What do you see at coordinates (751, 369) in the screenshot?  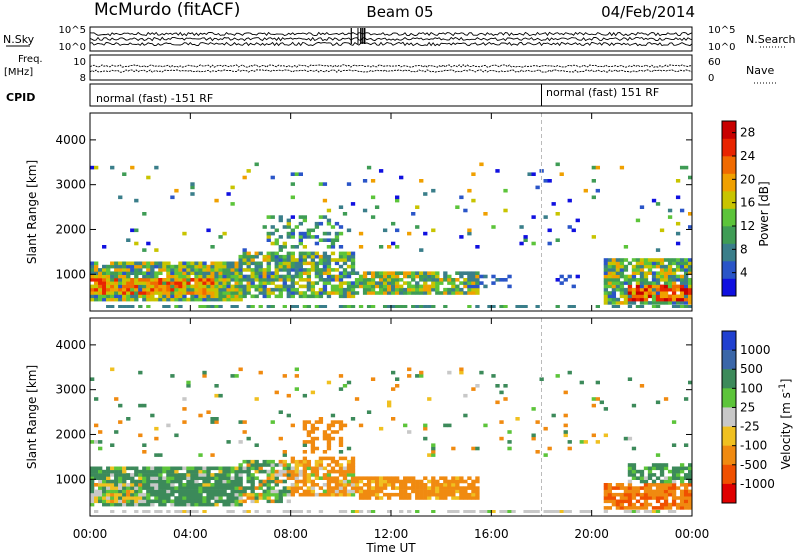 I see `velocity-colorbar-tick-label: 500` at bounding box center [751, 369].